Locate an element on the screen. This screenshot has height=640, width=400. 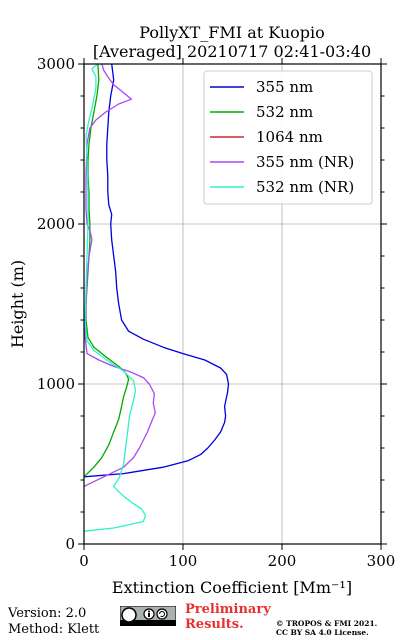
legend-label-3: 1064 nm is located at coordinates (289, 137).